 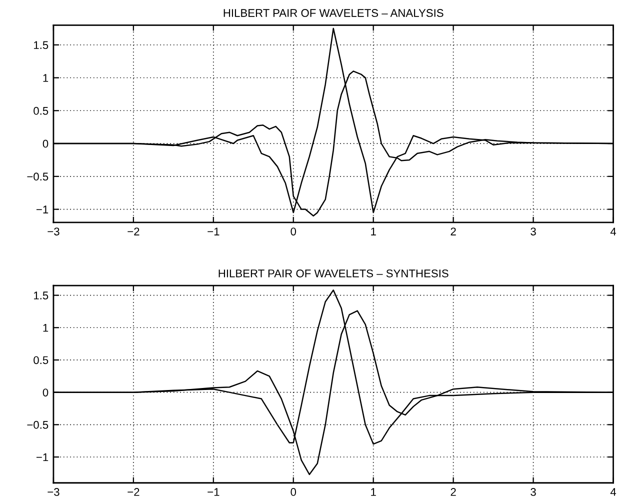 What do you see at coordinates (334, 13) in the screenshot?
I see `chart-title: HILBERT PAIR OF WAVELETS – ANALYSIS` at bounding box center [334, 13].